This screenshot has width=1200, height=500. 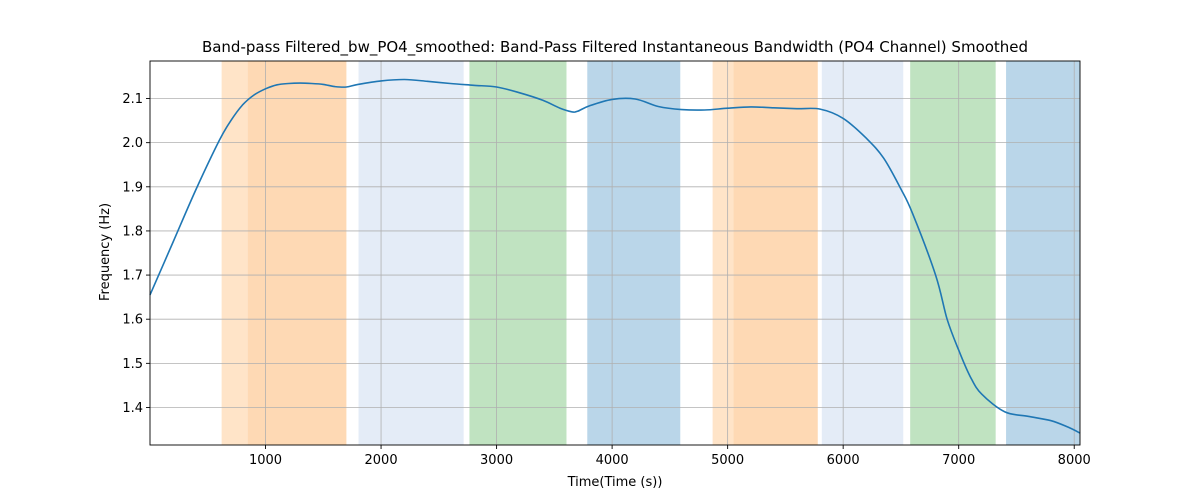 What do you see at coordinates (132, 231) in the screenshot?
I see `y-tick-label: 1.8` at bounding box center [132, 231].